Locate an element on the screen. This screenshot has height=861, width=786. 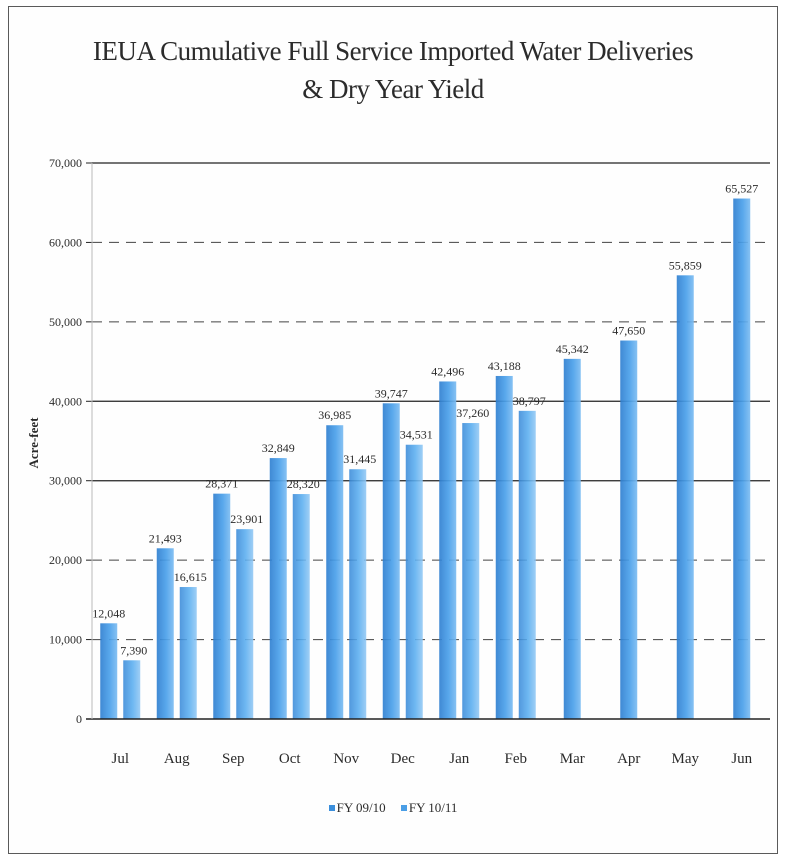
bar-fy0910-mar is located at coordinates (572, 538).